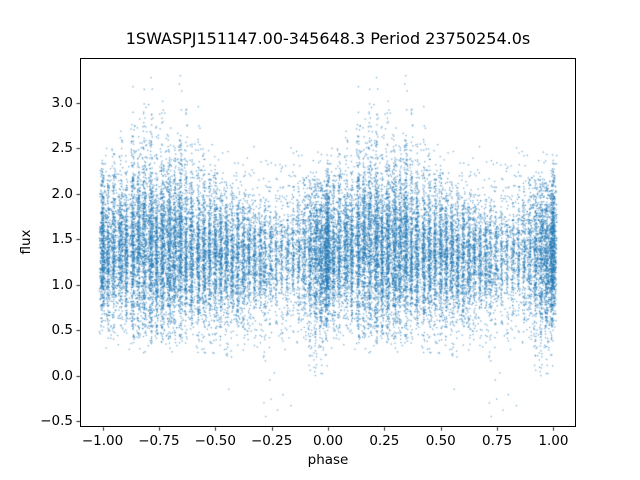 This screenshot has height=480, width=640. What do you see at coordinates (62, 375) in the screenshot?
I see `y-tick-label: 0.0` at bounding box center [62, 375].